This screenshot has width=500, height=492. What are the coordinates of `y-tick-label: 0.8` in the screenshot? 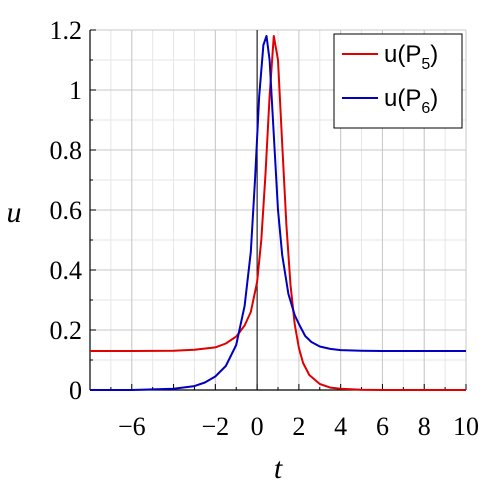 It's located at (66, 150).